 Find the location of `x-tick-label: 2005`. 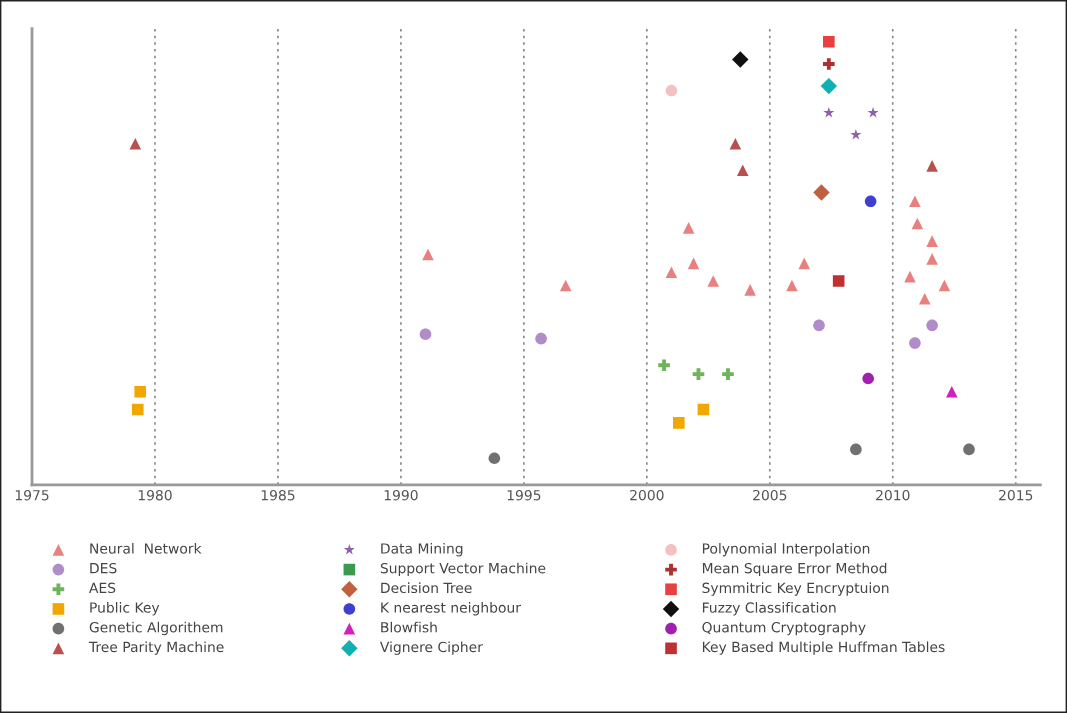

x-tick-label: 2005 is located at coordinates (770, 495).